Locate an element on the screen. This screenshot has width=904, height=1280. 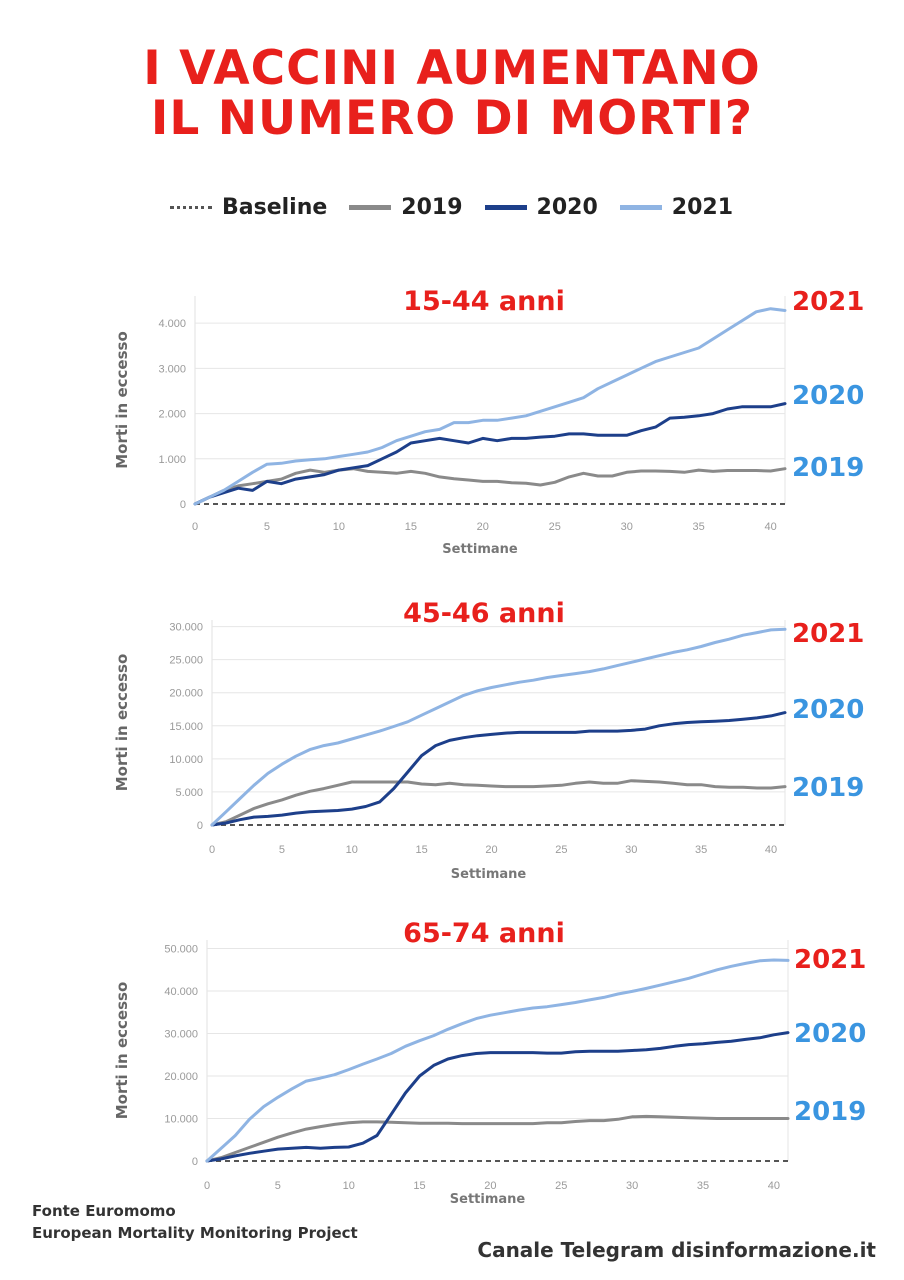
y-tick-label: 3.000 is located at coordinates (172, 369).